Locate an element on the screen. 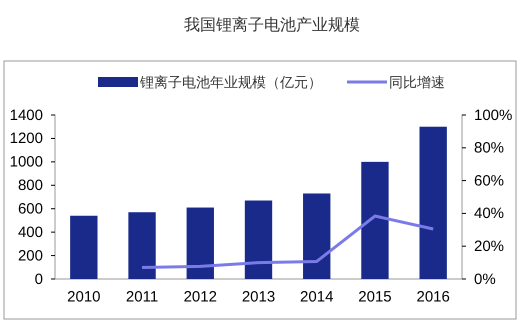  y-tick-label: 0 is located at coordinates (38, 279).